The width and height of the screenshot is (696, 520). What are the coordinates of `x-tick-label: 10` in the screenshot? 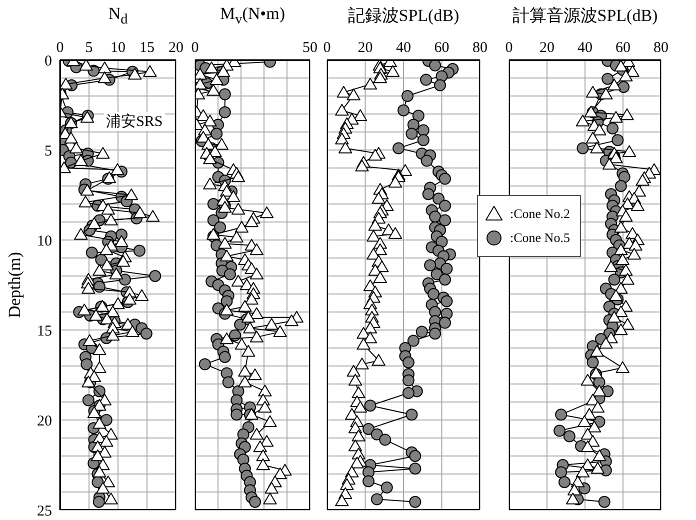 It's located at (118, 48).